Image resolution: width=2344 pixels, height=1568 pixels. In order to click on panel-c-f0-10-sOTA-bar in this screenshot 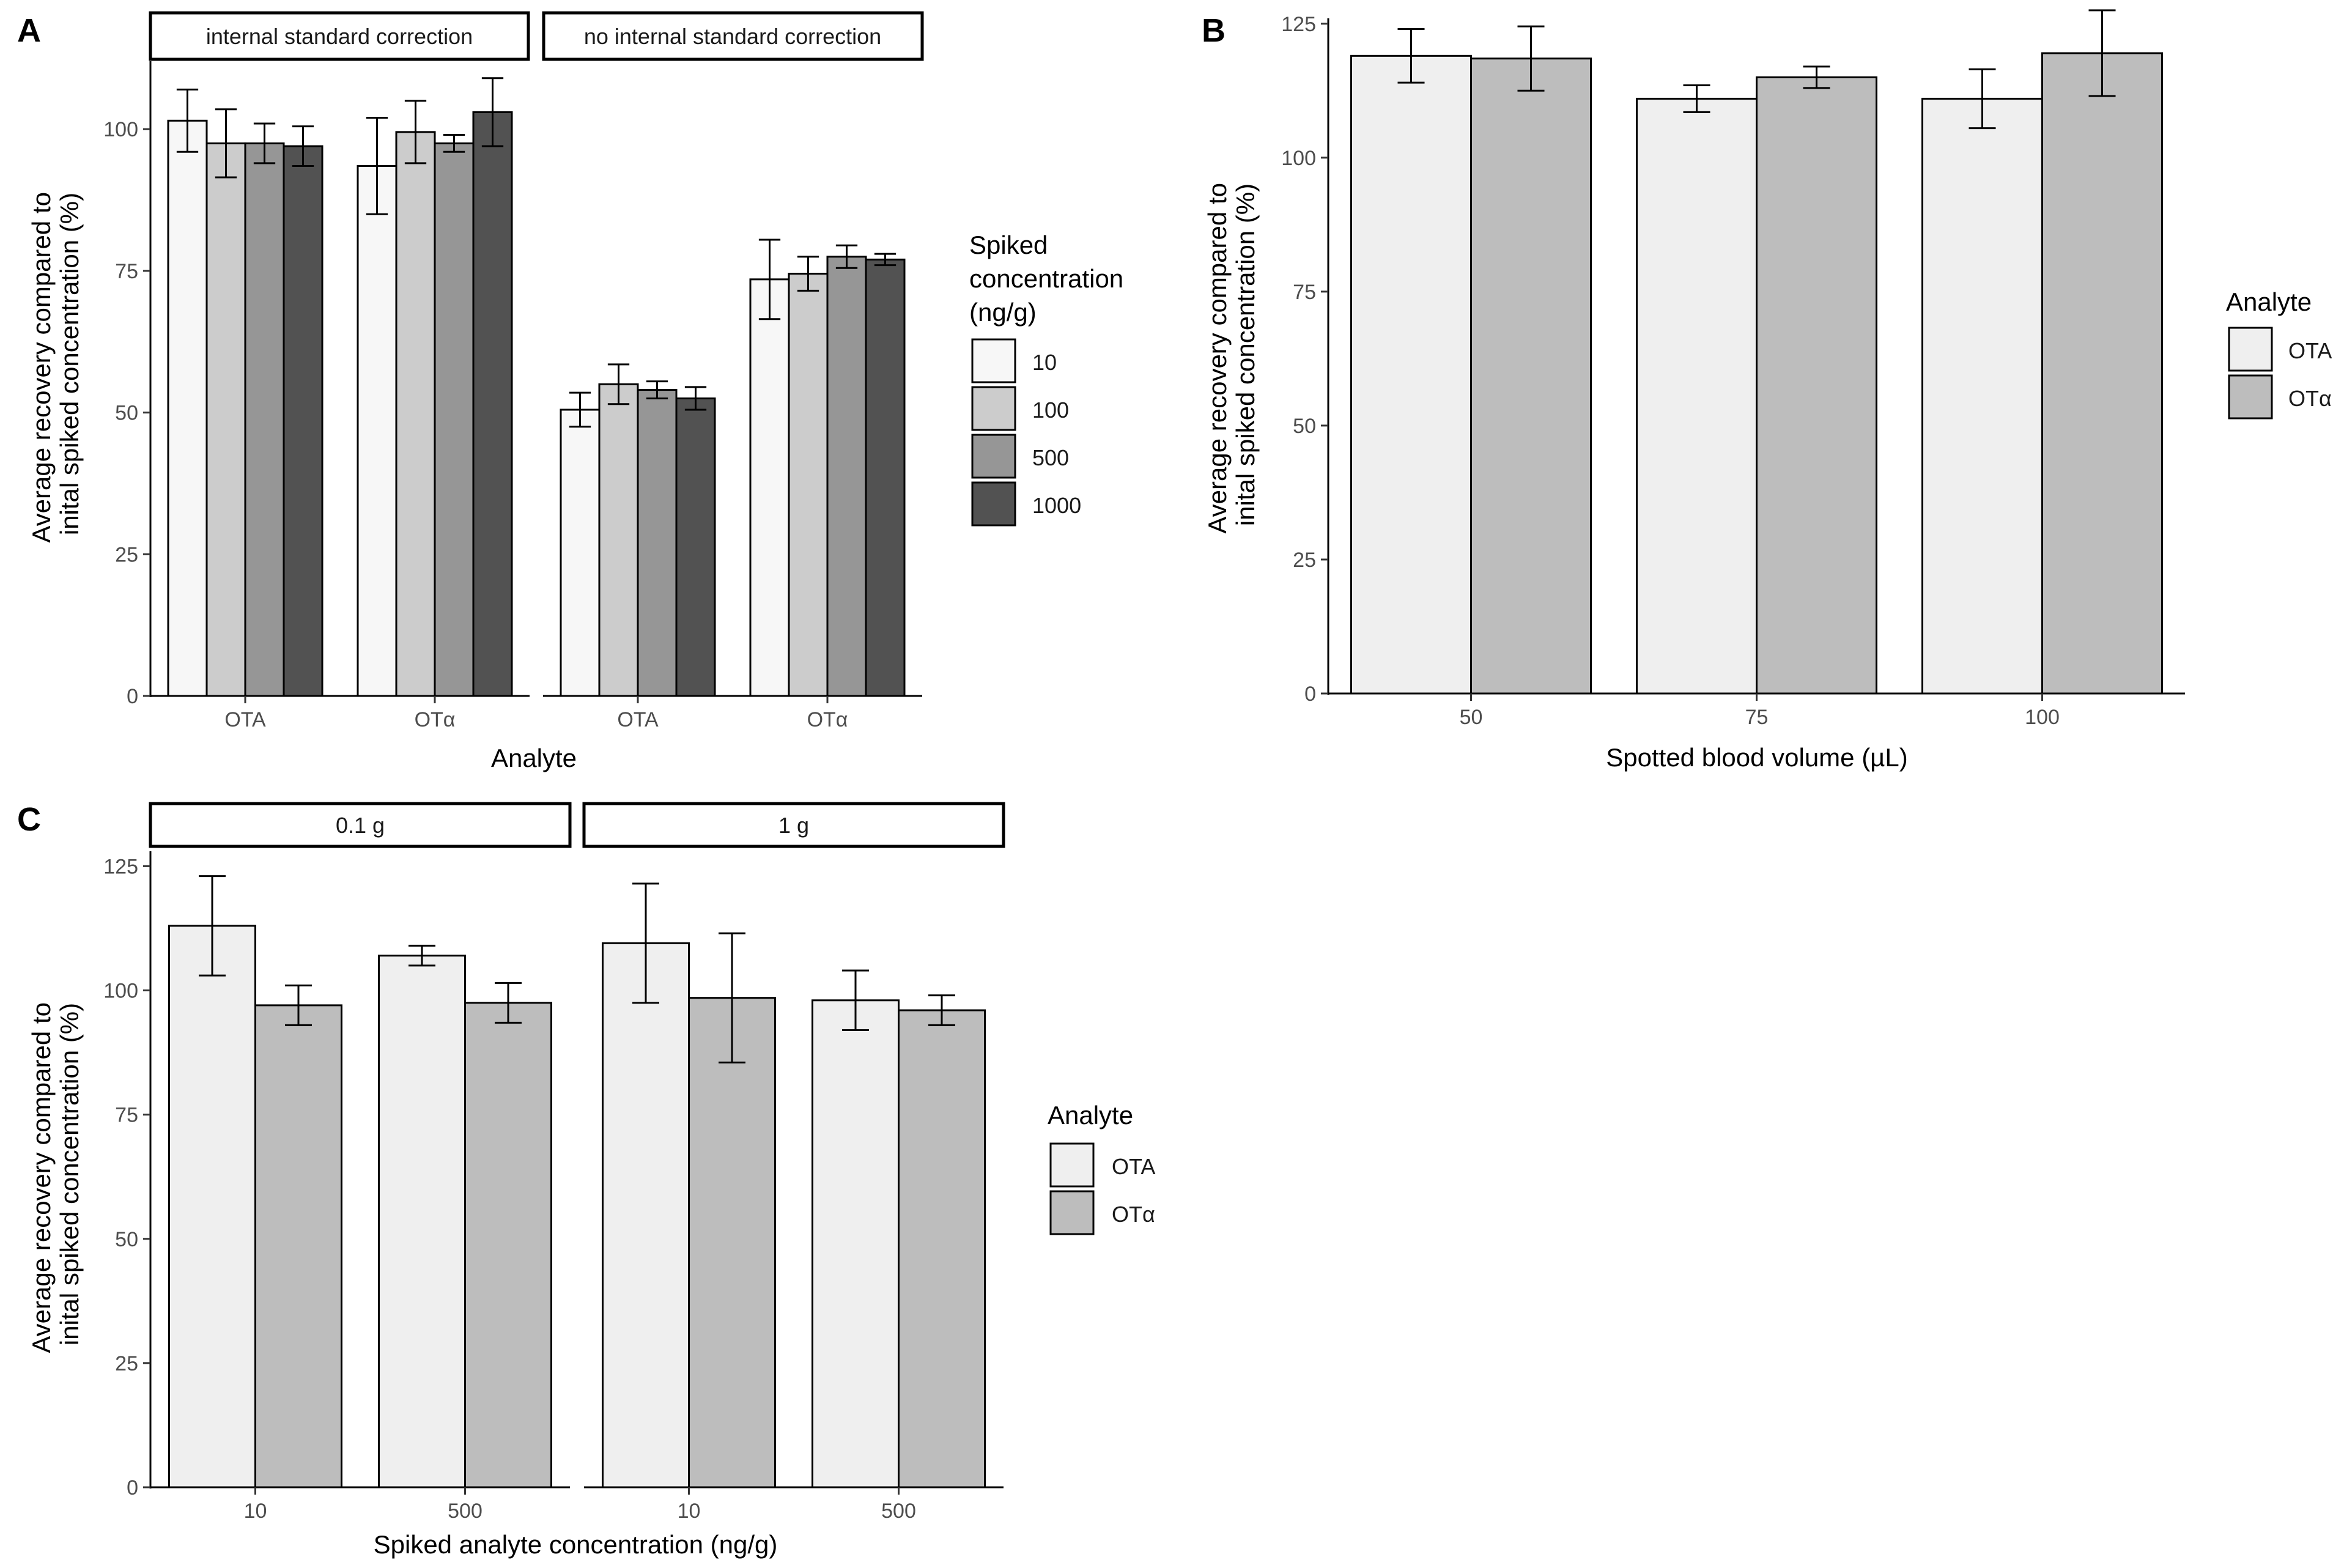, I will do `click(212, 1206)`.